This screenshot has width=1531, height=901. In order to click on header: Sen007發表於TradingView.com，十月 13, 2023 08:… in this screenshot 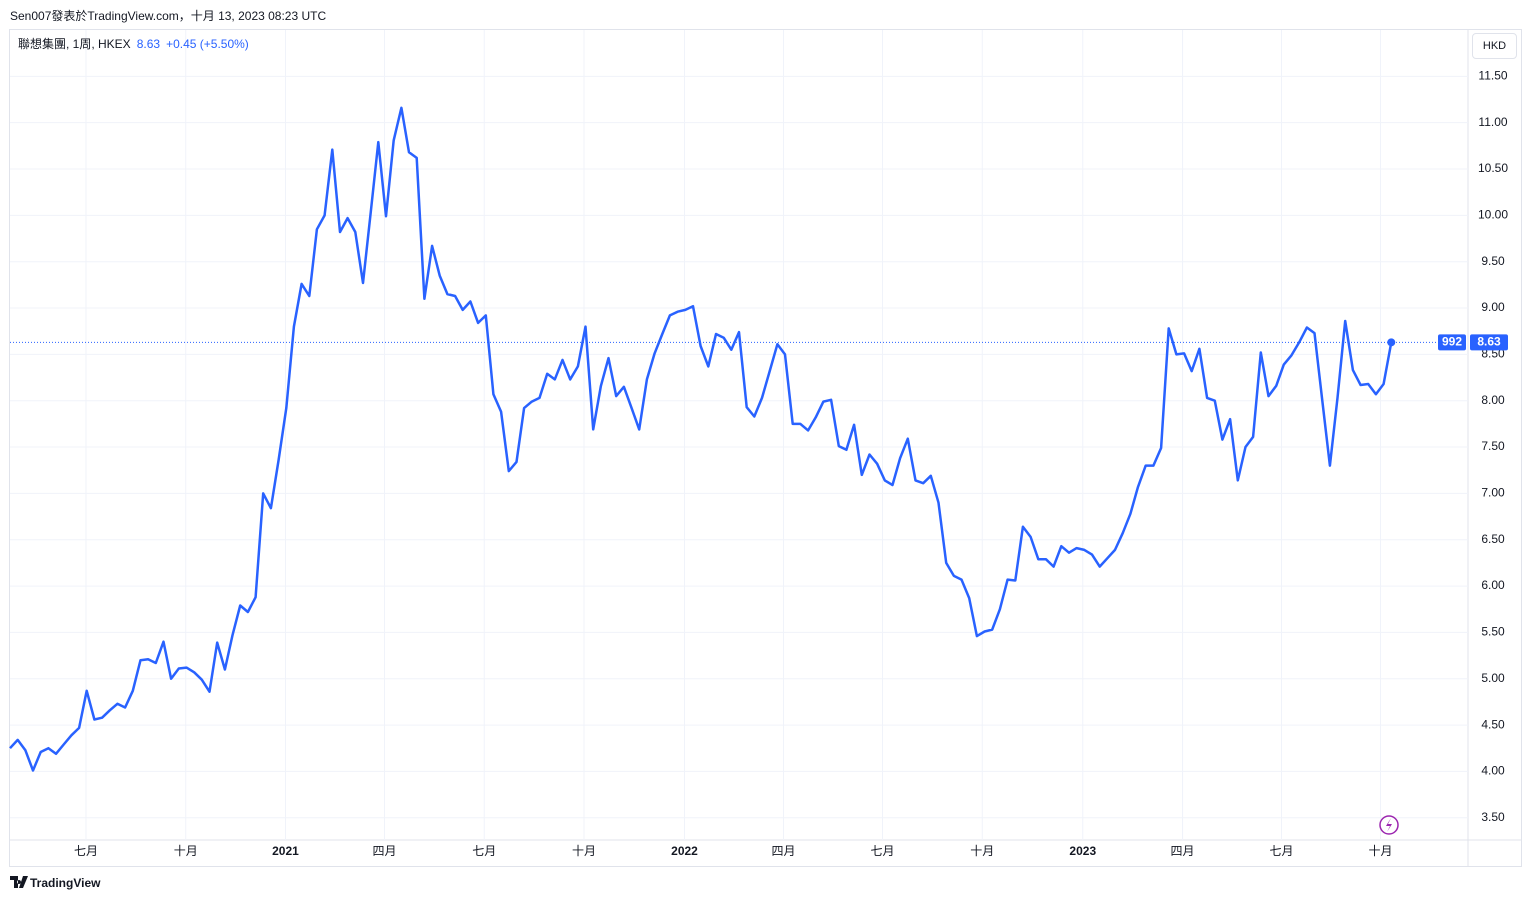, I will do `click(168, 16)`.